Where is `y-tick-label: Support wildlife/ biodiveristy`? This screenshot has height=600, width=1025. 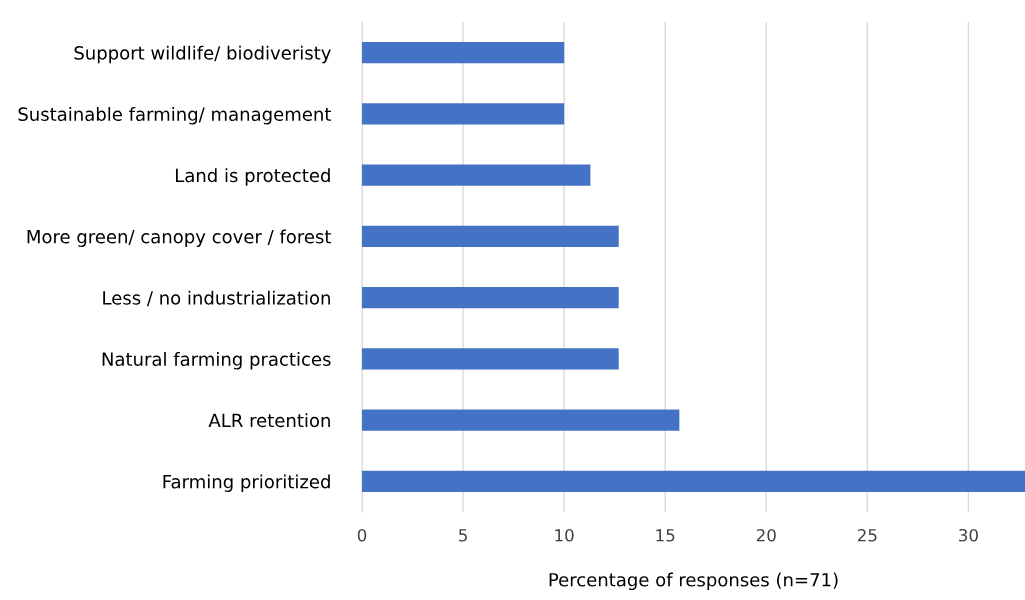
y-tick-label: Support wildlife/ biodiveristy is located at coordinates (202, 54).